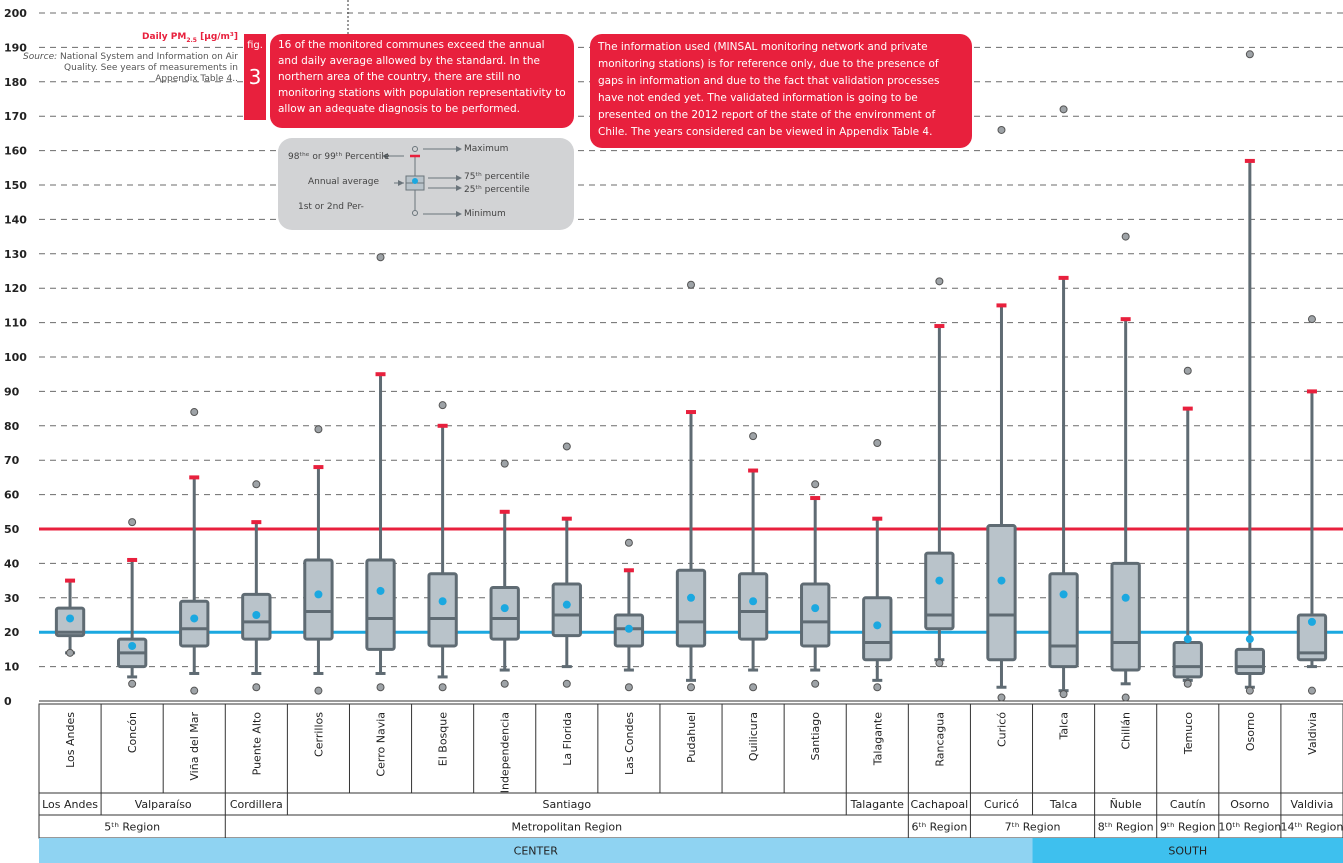 The height and width of the screenshot is (863, 1343). I want to click on province-label: Cordillera, so click(256, 804).